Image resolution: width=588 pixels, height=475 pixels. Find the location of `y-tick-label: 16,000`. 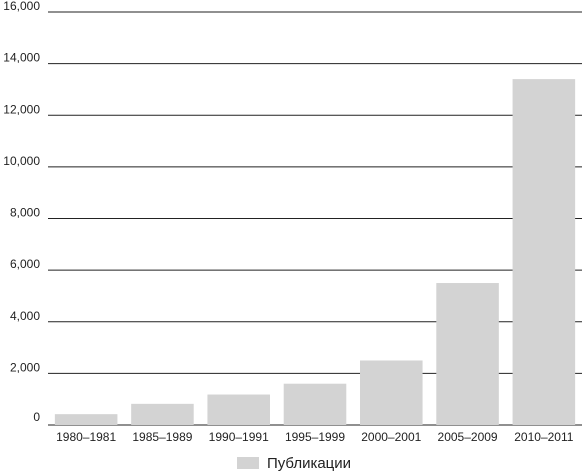

y-tick-label: 16,000 is located at coordinates (21, 6).